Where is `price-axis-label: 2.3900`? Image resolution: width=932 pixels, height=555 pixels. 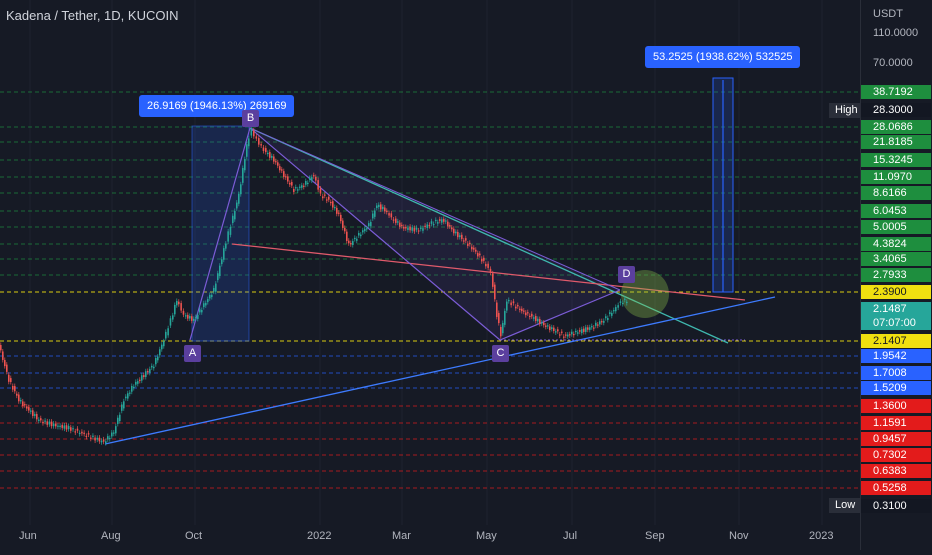 price-axis-label: 2.3900 is located at coordinates (896, 292).